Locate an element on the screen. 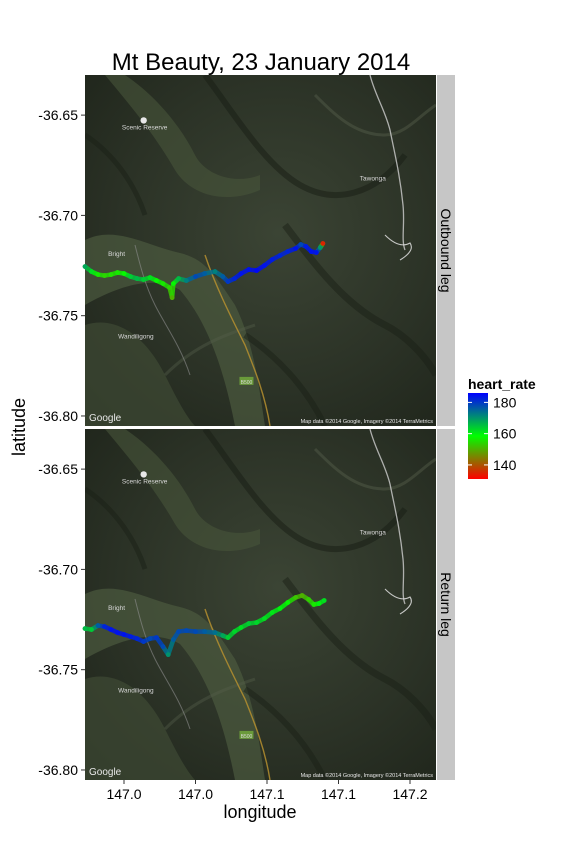 Image resolution: width=576 pixels, height=864 pixels. y-tick-label: -36.65 is located at coordinates (58, 115).